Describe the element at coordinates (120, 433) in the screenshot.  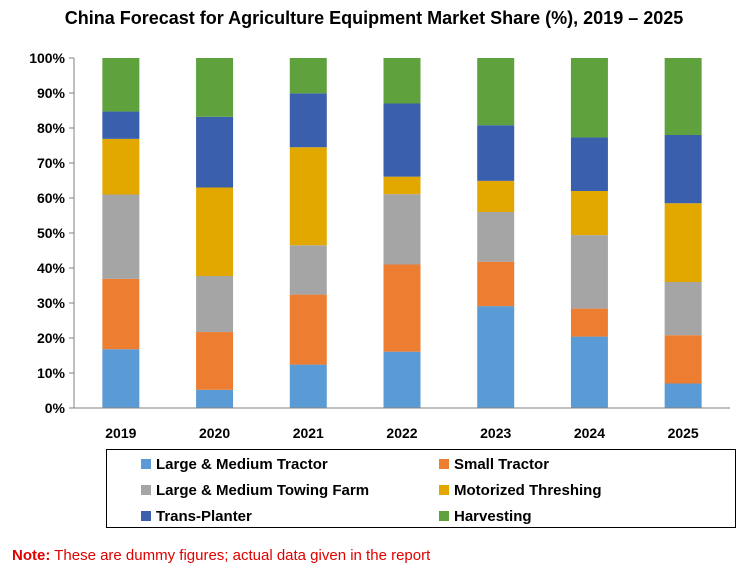
I see `x-tick-label: 2019` at that location.